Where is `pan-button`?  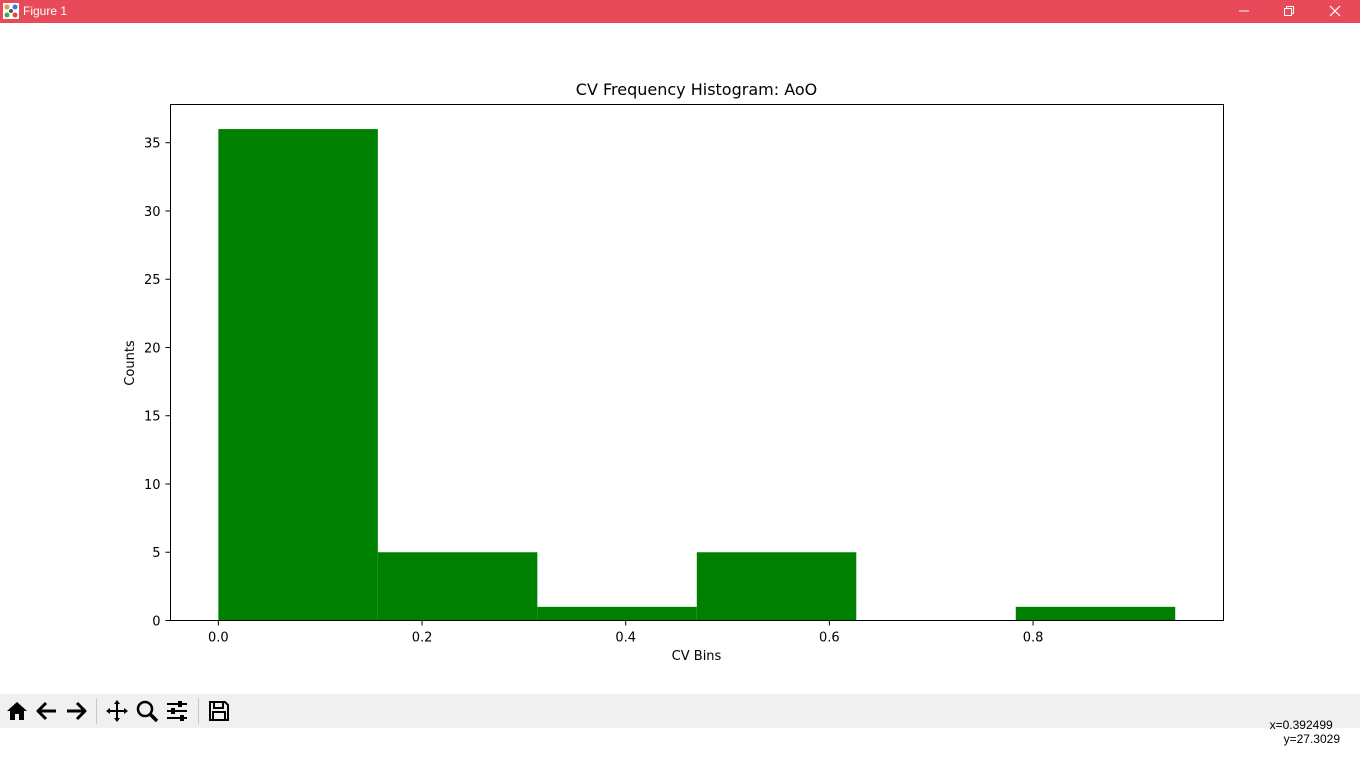 pan-button is located at coordinates (117, 711).